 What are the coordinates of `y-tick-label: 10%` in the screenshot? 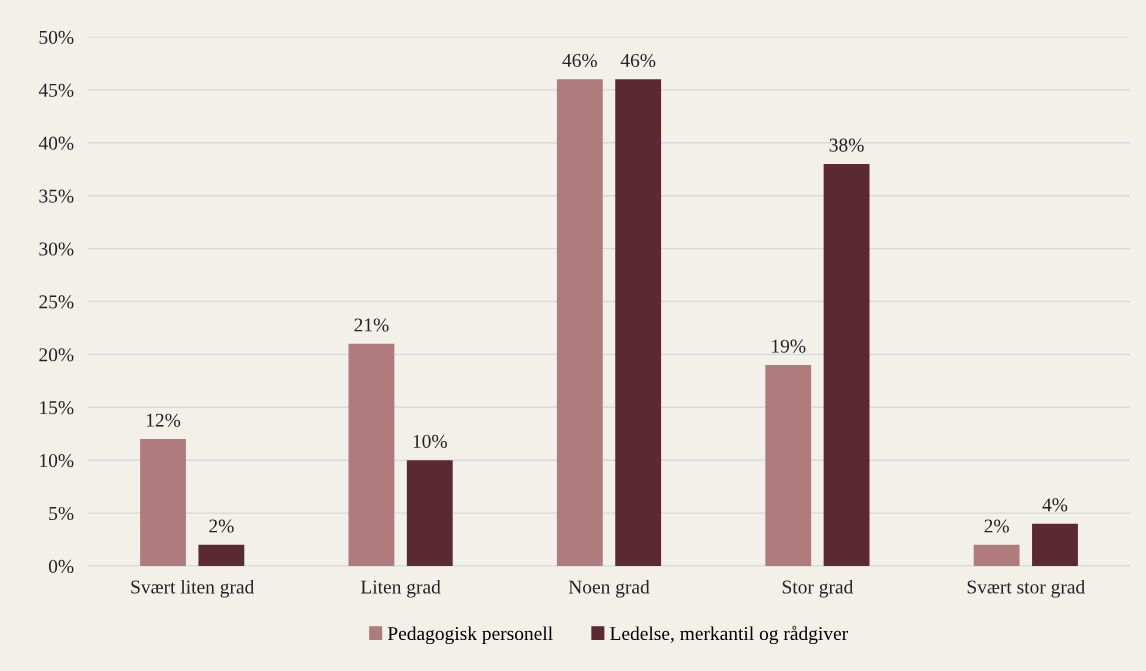 It's located at (57, 461).